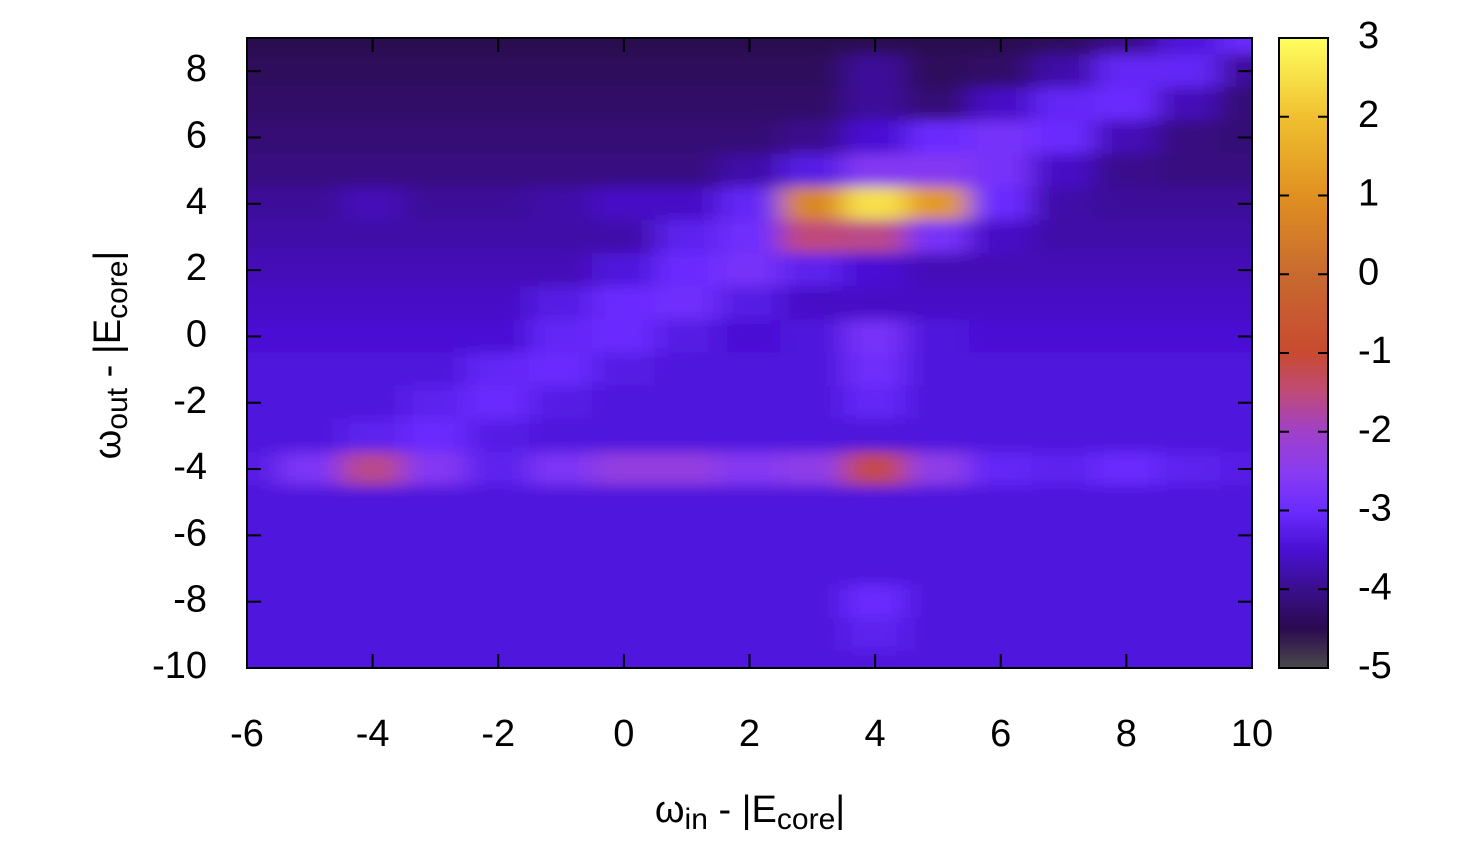 This screenshot has width=1483, height=863. What do you see at coordinates (840, 810) in the screenshot?
I see `label-text: |` at bounding box center [840, 810].